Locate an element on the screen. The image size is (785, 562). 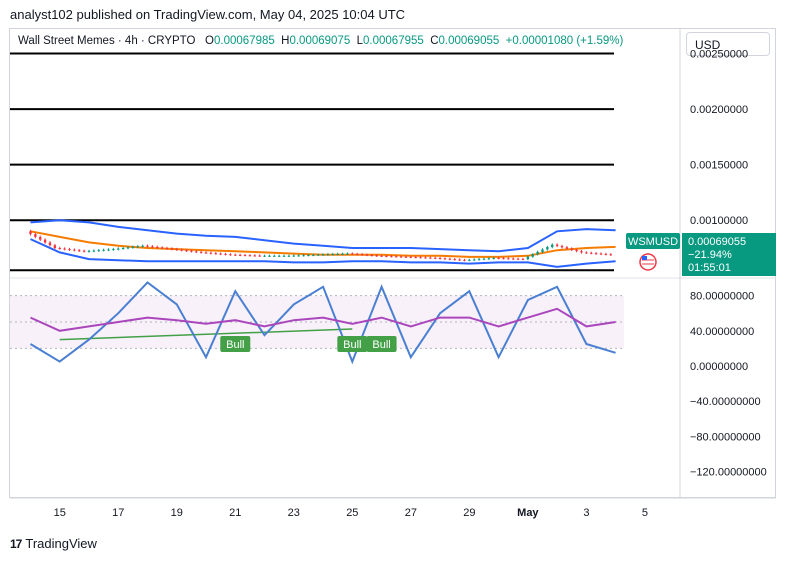
tradingview-footer: 17 TradingView is located at coordinates (53, 543).